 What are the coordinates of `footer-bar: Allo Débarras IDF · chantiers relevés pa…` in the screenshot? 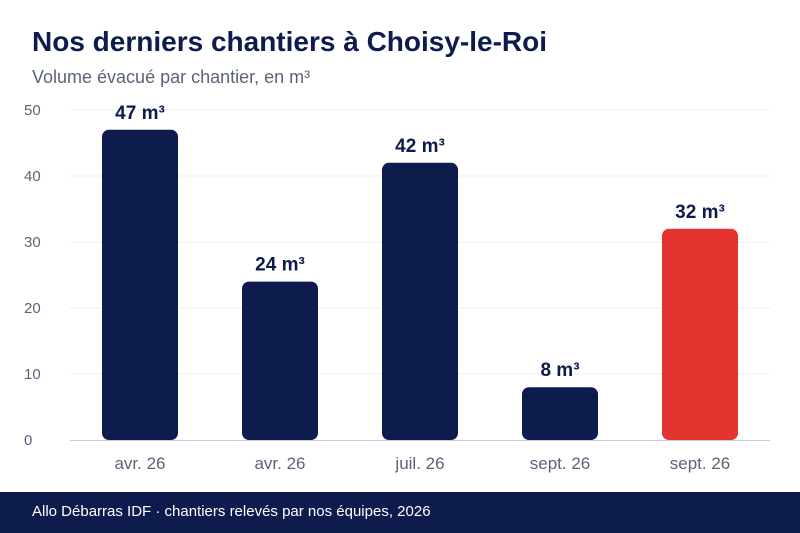 It's located at (400, 512).